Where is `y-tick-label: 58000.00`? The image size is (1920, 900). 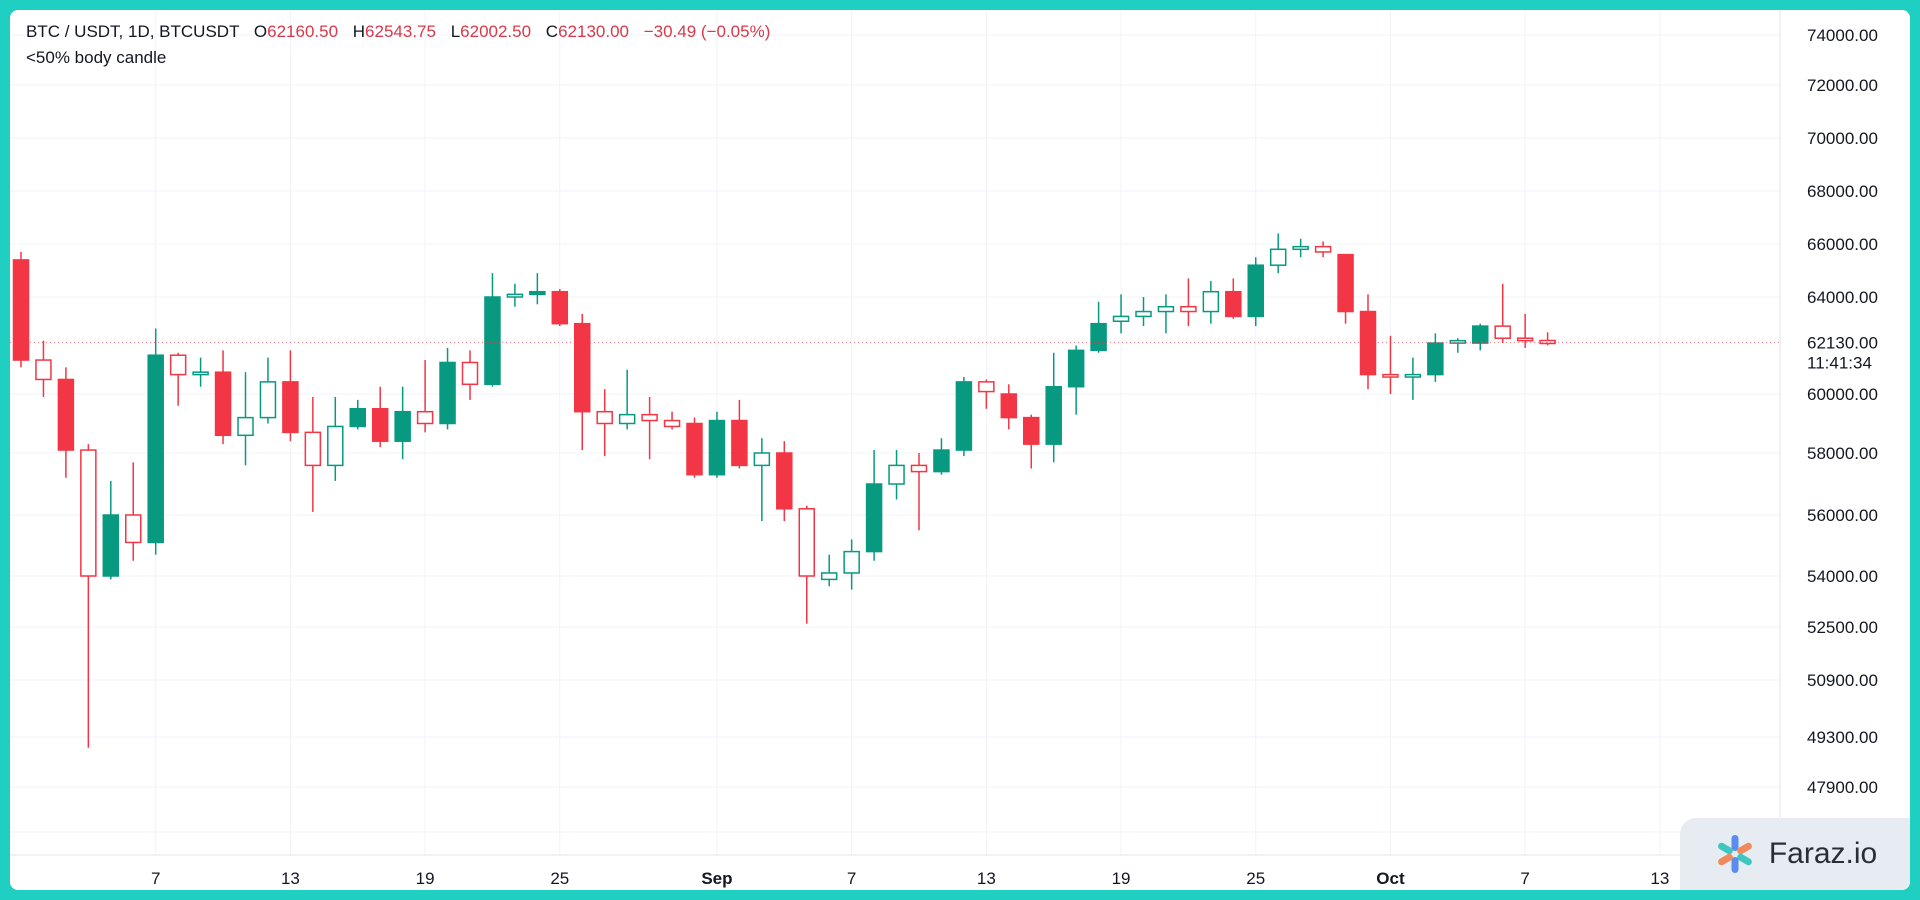 y-tick-label: 58000.00 is located at coordinates (1842, 453).